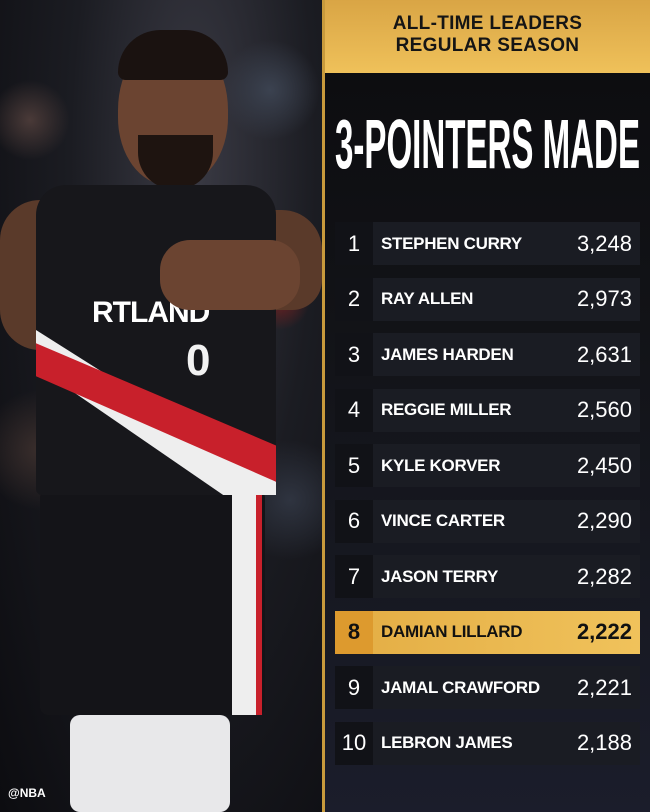 The width and height of the screenshot is (650, 812). What do you see at coordinates (604, 465) in the screenshot?
I see `stat-value: 2,450` at bounding box center [604, 465].